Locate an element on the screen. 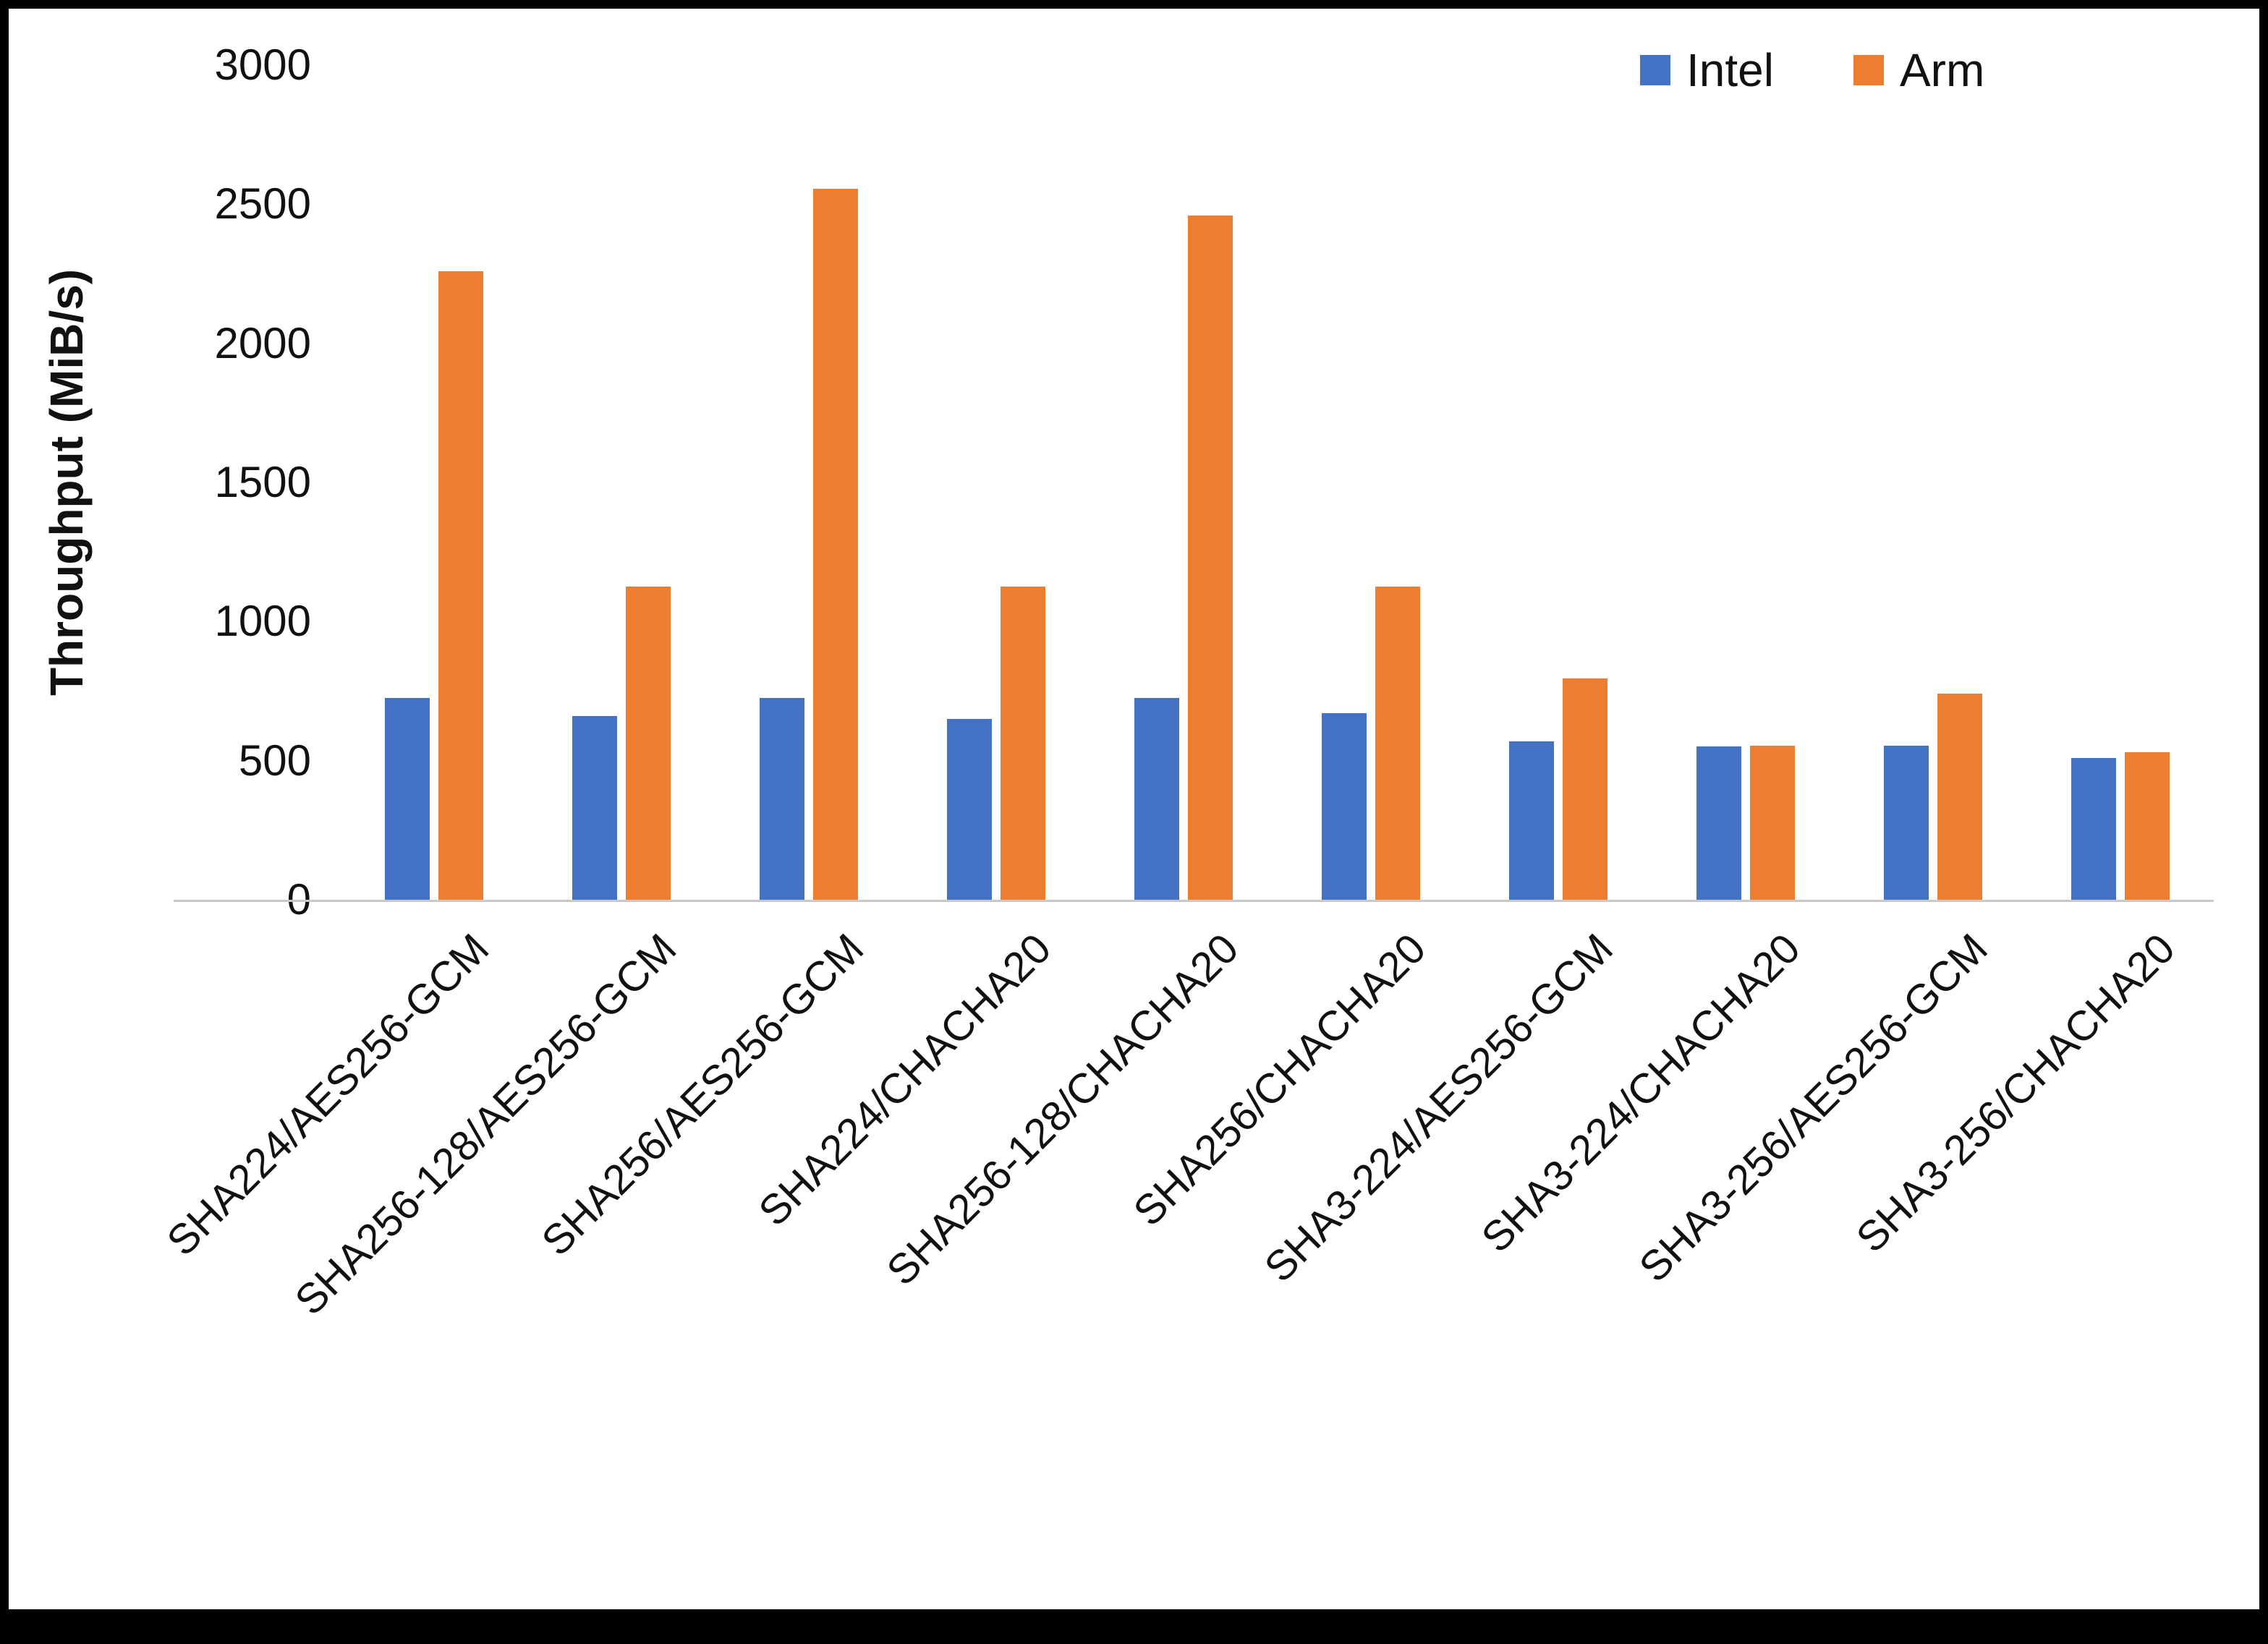 The height and width of the screenshot is (1644, 2268). x-axis-line is located at coordinates (1194, 901).